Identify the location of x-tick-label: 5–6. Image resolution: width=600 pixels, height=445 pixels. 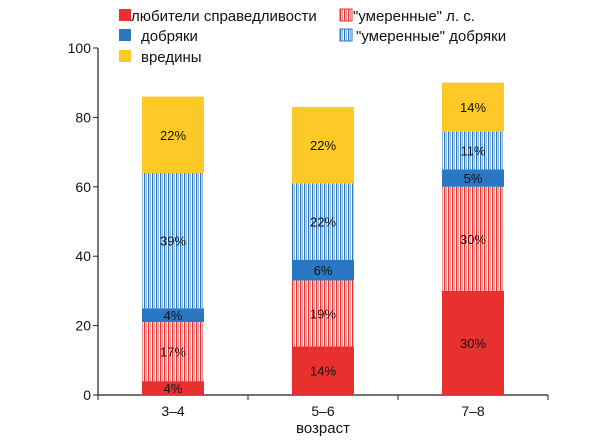
(323, 411).